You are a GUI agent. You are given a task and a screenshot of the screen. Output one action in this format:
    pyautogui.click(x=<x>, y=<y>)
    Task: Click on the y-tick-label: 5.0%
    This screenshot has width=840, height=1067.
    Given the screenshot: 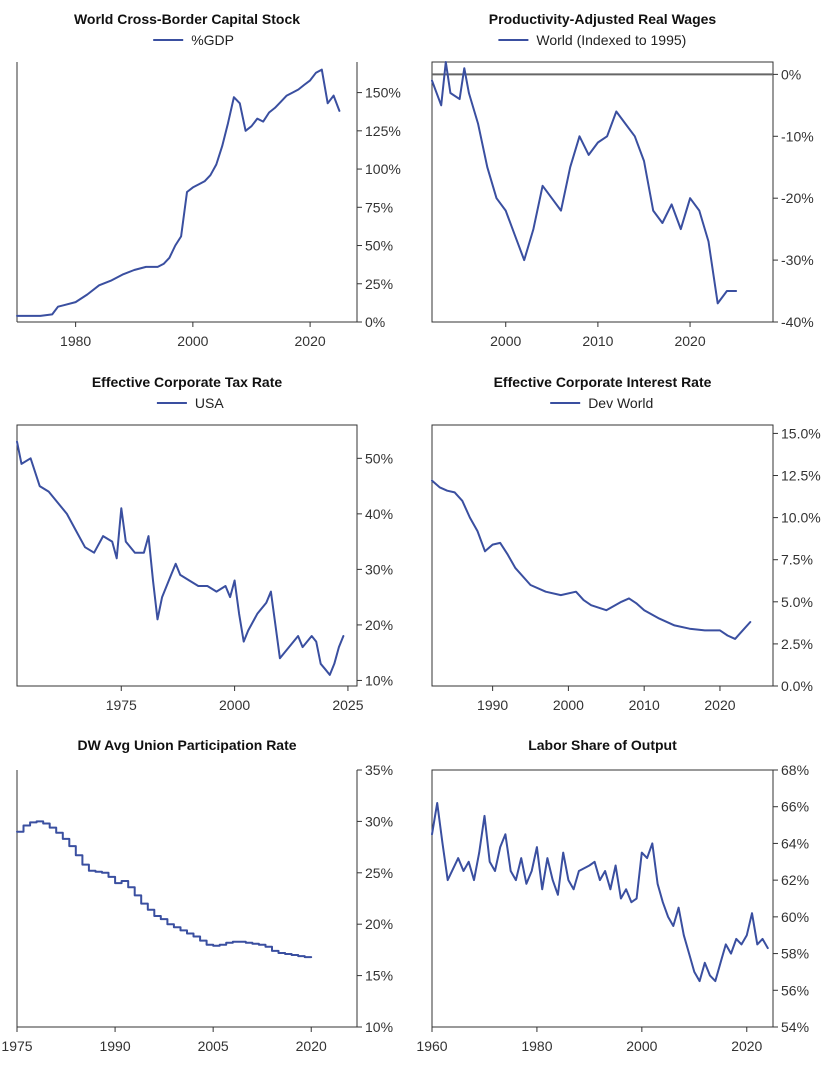 What is the action you would take?
    pyautogui.click(x=797, y=602)
    